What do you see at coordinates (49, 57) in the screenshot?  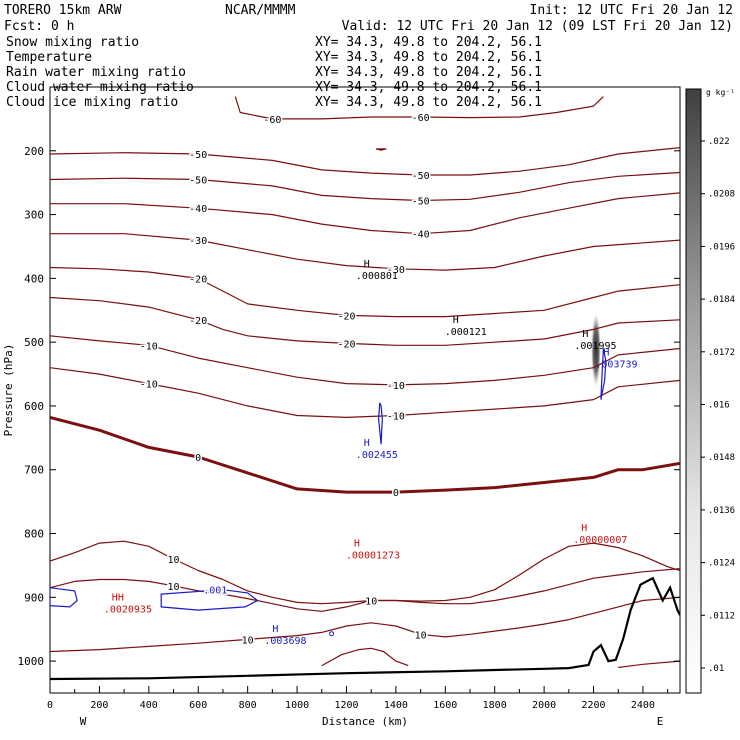 I see `legend-temperature: Temperature` at bounding box center [49, 57].